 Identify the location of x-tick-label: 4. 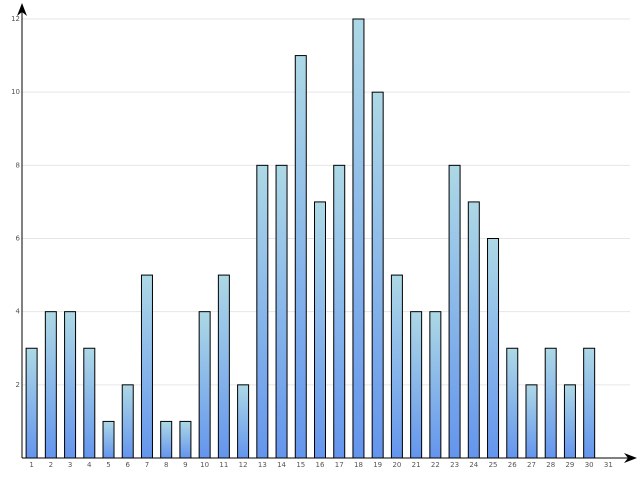
(89, 465).